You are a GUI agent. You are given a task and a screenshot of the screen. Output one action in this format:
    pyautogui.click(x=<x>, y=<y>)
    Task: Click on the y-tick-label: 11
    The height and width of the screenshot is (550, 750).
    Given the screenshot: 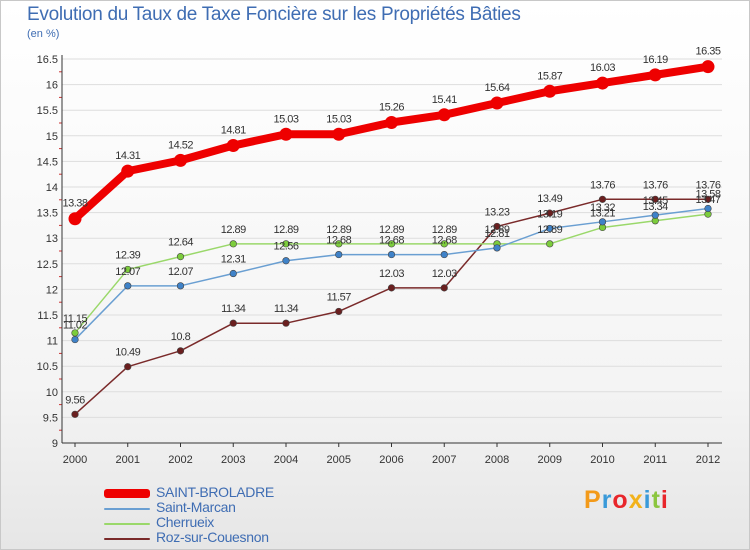 What is the action you would take?
    pyautogui.click(x=52, y=342)
    